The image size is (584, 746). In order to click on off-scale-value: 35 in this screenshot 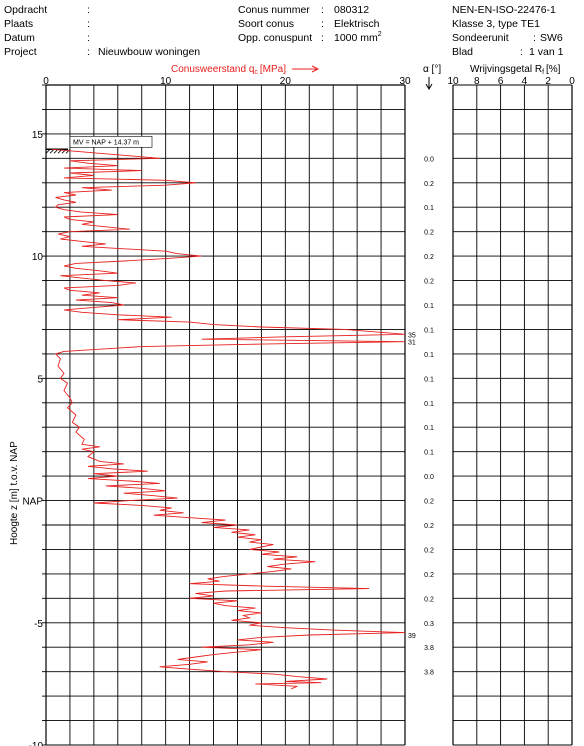, I will do `click(412, 335)`.